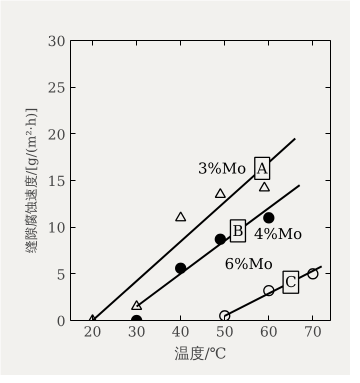 This screenshot has width=360, height=383. I want to click on y-tick-label: 25, so click(57, 88).